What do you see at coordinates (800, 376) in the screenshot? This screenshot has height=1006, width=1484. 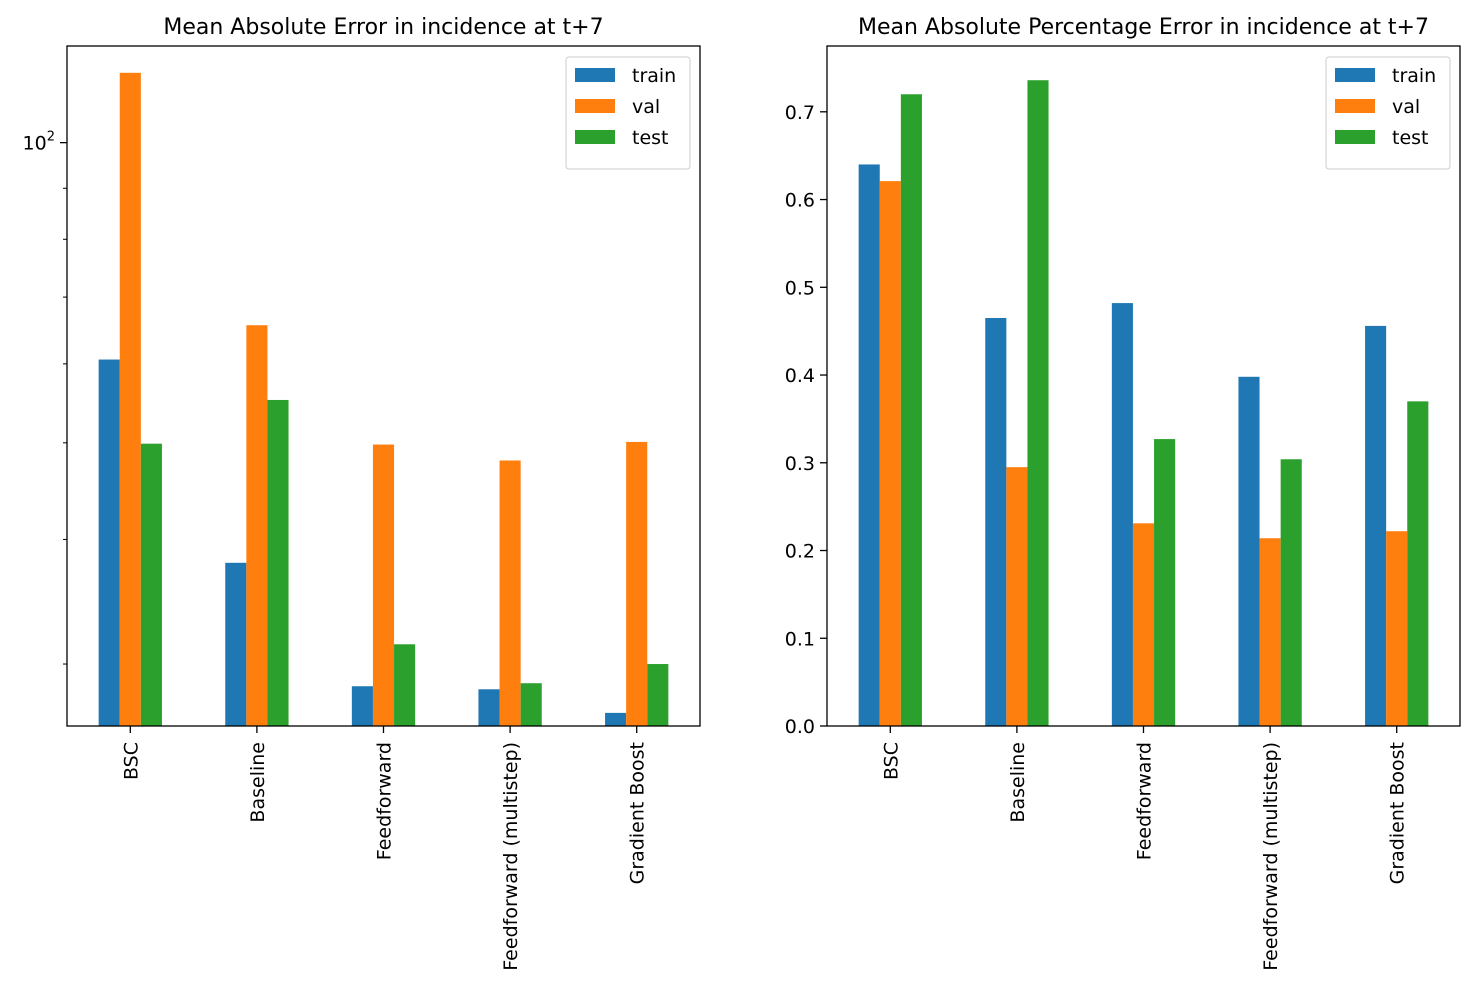 I see `y-tick-label: 0.4` at bounding box center [800, 376].